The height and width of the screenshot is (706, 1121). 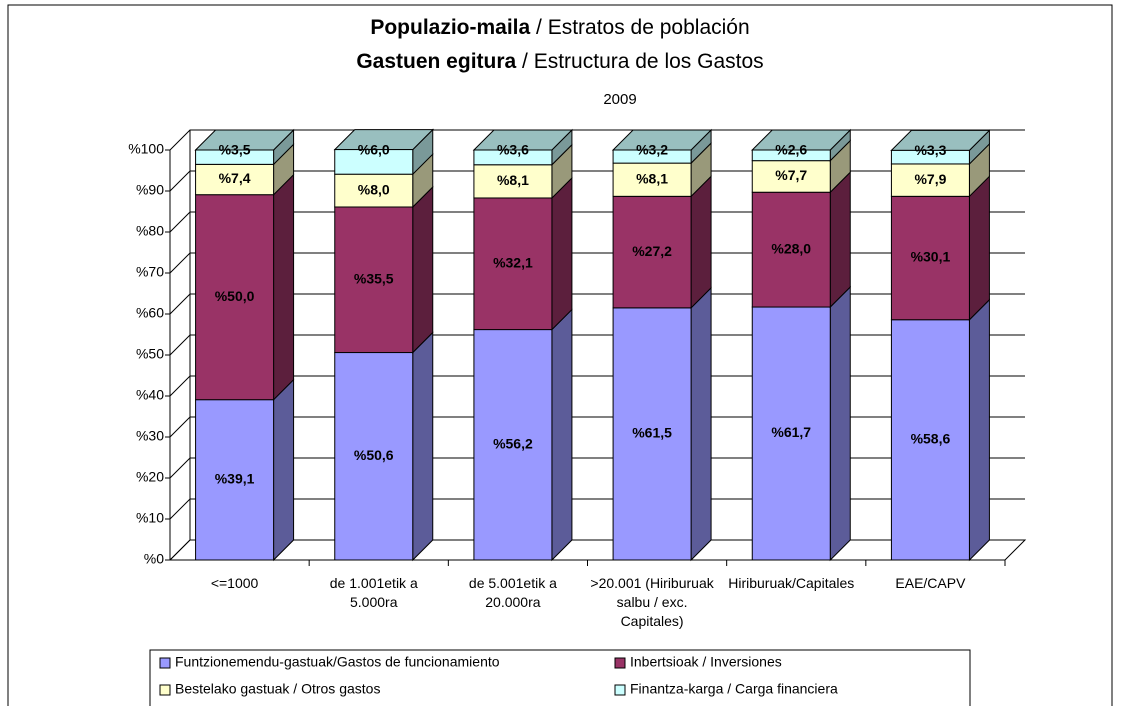 I want to click on value-label: %50,0, so click(x=235, y=296).